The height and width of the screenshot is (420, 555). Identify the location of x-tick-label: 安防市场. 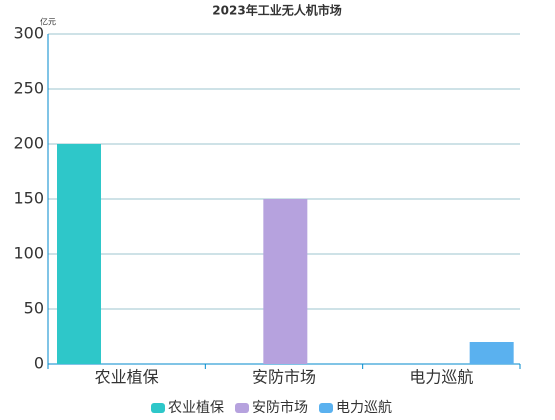
(284, 377).